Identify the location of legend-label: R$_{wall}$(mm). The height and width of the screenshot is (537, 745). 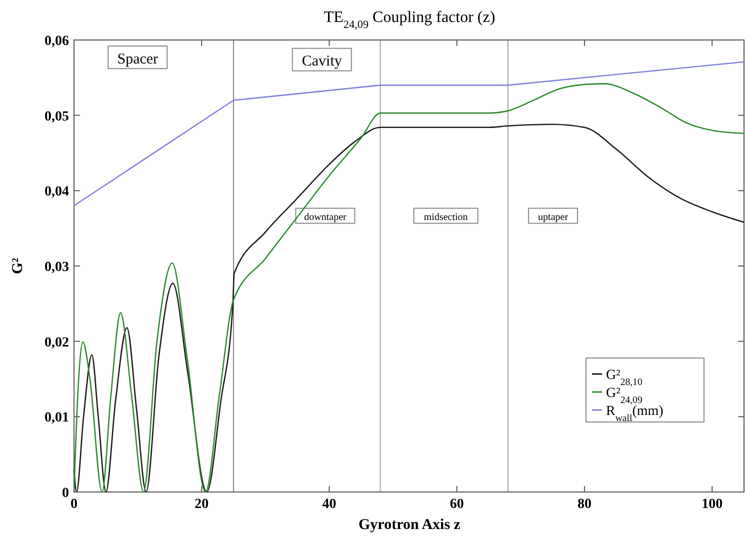
(635, 414).